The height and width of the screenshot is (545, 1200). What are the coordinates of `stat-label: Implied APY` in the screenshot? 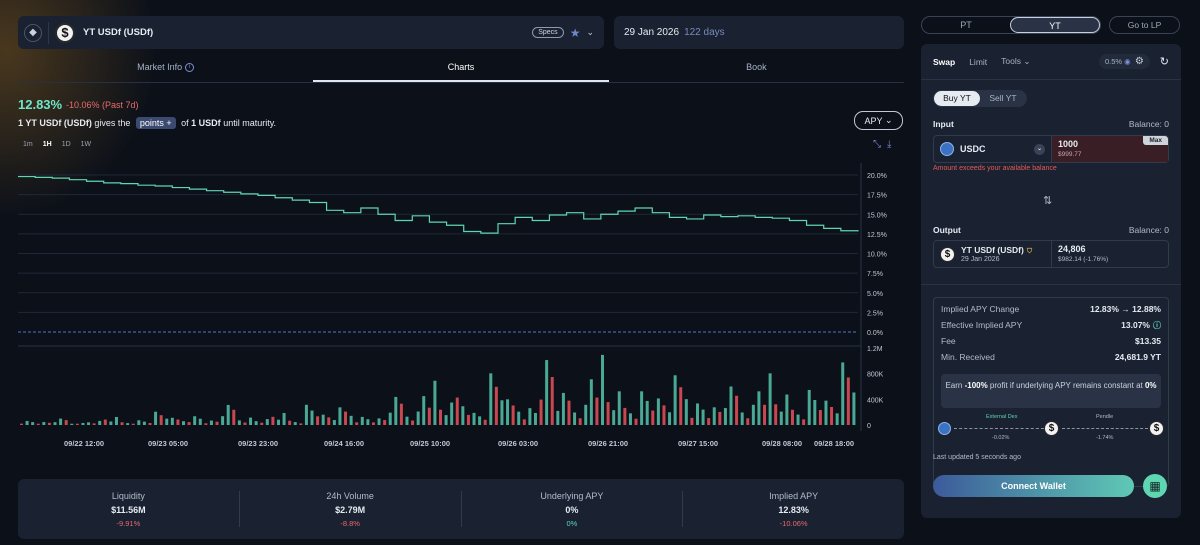 It's located at (794, 496).